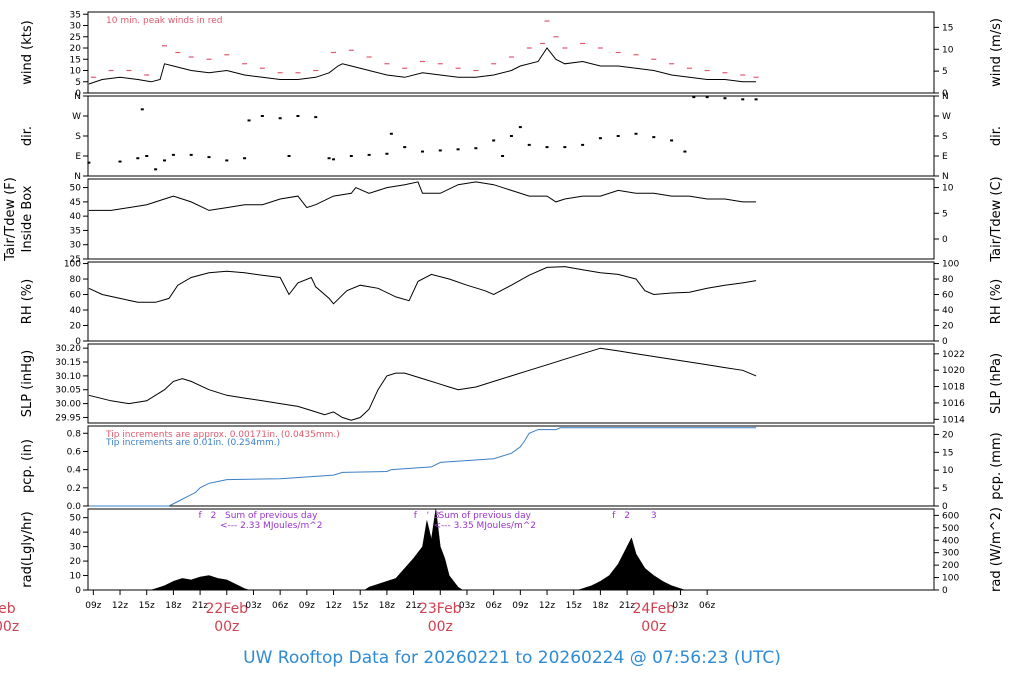 This screenshot has height=700, width=1024. Describe the element at coordinates (74, 471) in the screenshot. I see `ytick-label-left-pcp: 0.4` at that location.